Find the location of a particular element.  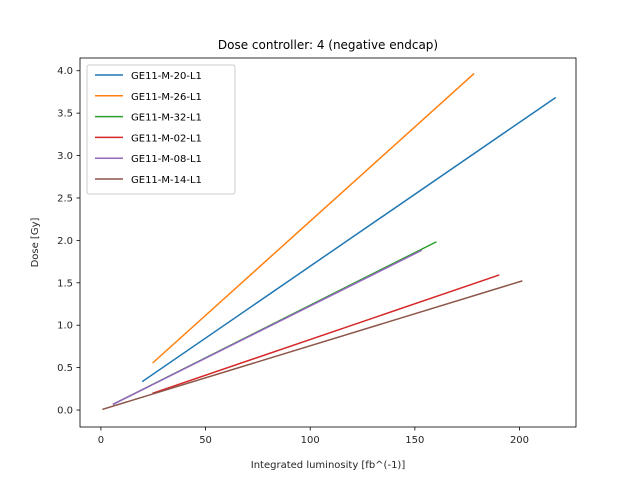

y-tick-label: 2.5 is located at coordinates (65, 198).